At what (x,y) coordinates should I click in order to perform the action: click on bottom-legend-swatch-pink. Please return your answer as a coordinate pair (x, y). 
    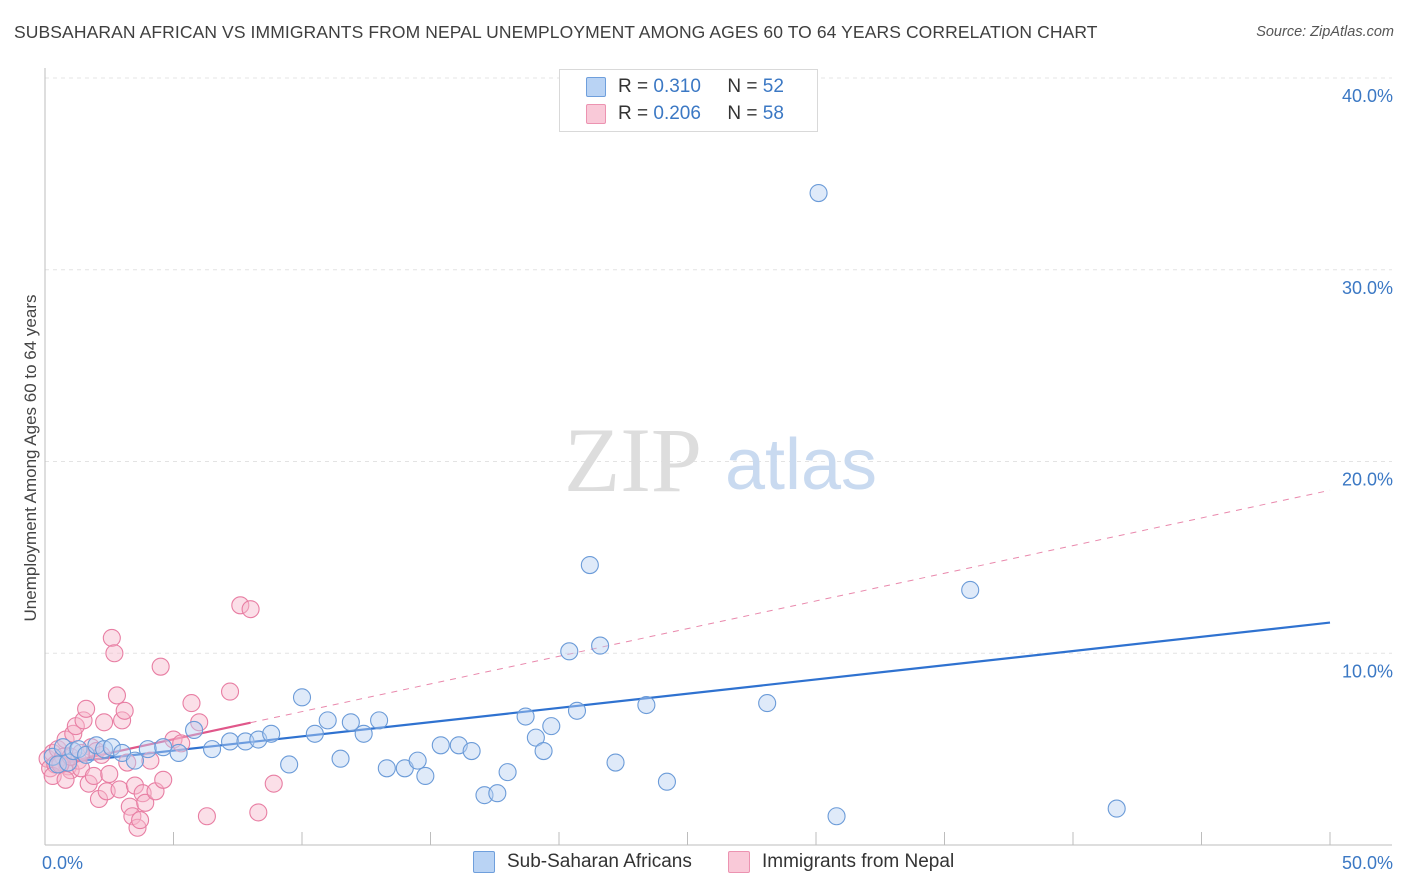
    Looking at the image, I should click on (739, 862).